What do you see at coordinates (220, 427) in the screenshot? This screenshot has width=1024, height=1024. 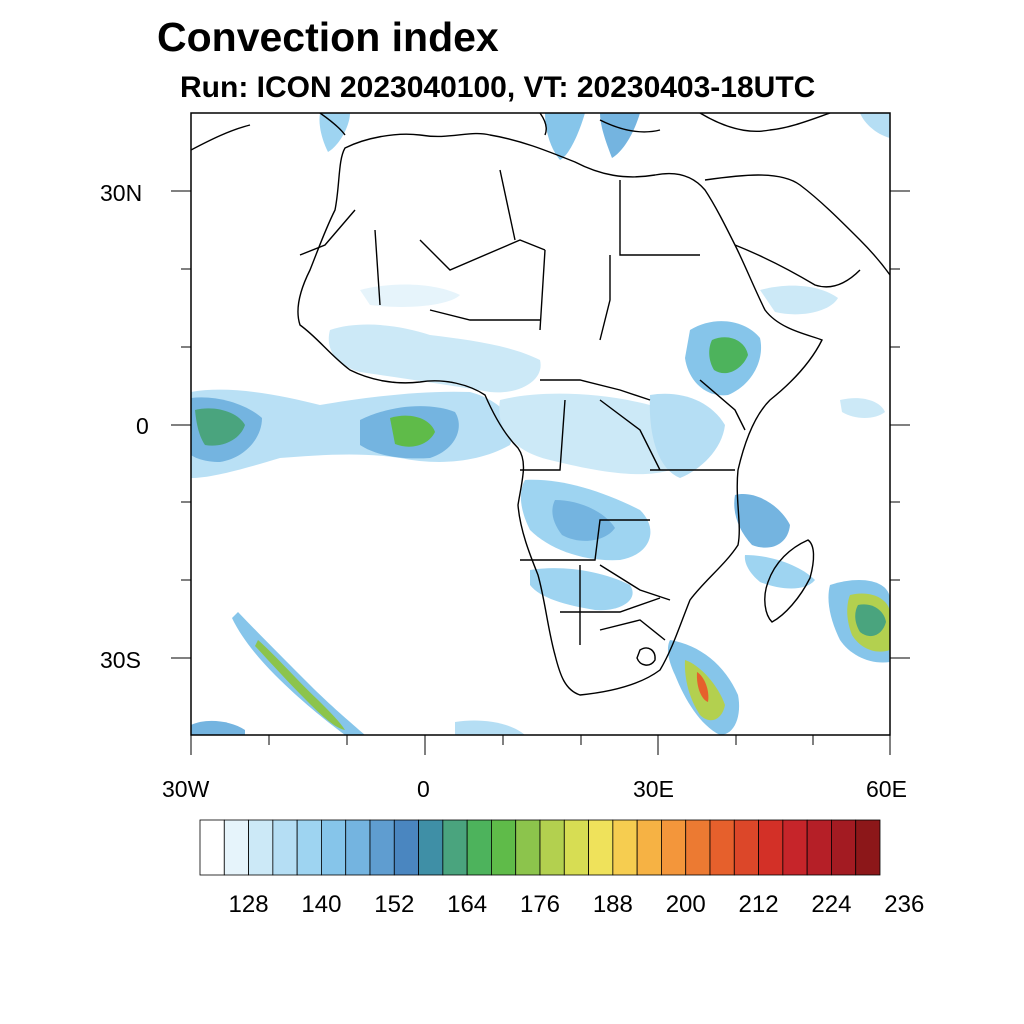 I see `shading-atlantic-green-west` at bounding box center [220, 427].